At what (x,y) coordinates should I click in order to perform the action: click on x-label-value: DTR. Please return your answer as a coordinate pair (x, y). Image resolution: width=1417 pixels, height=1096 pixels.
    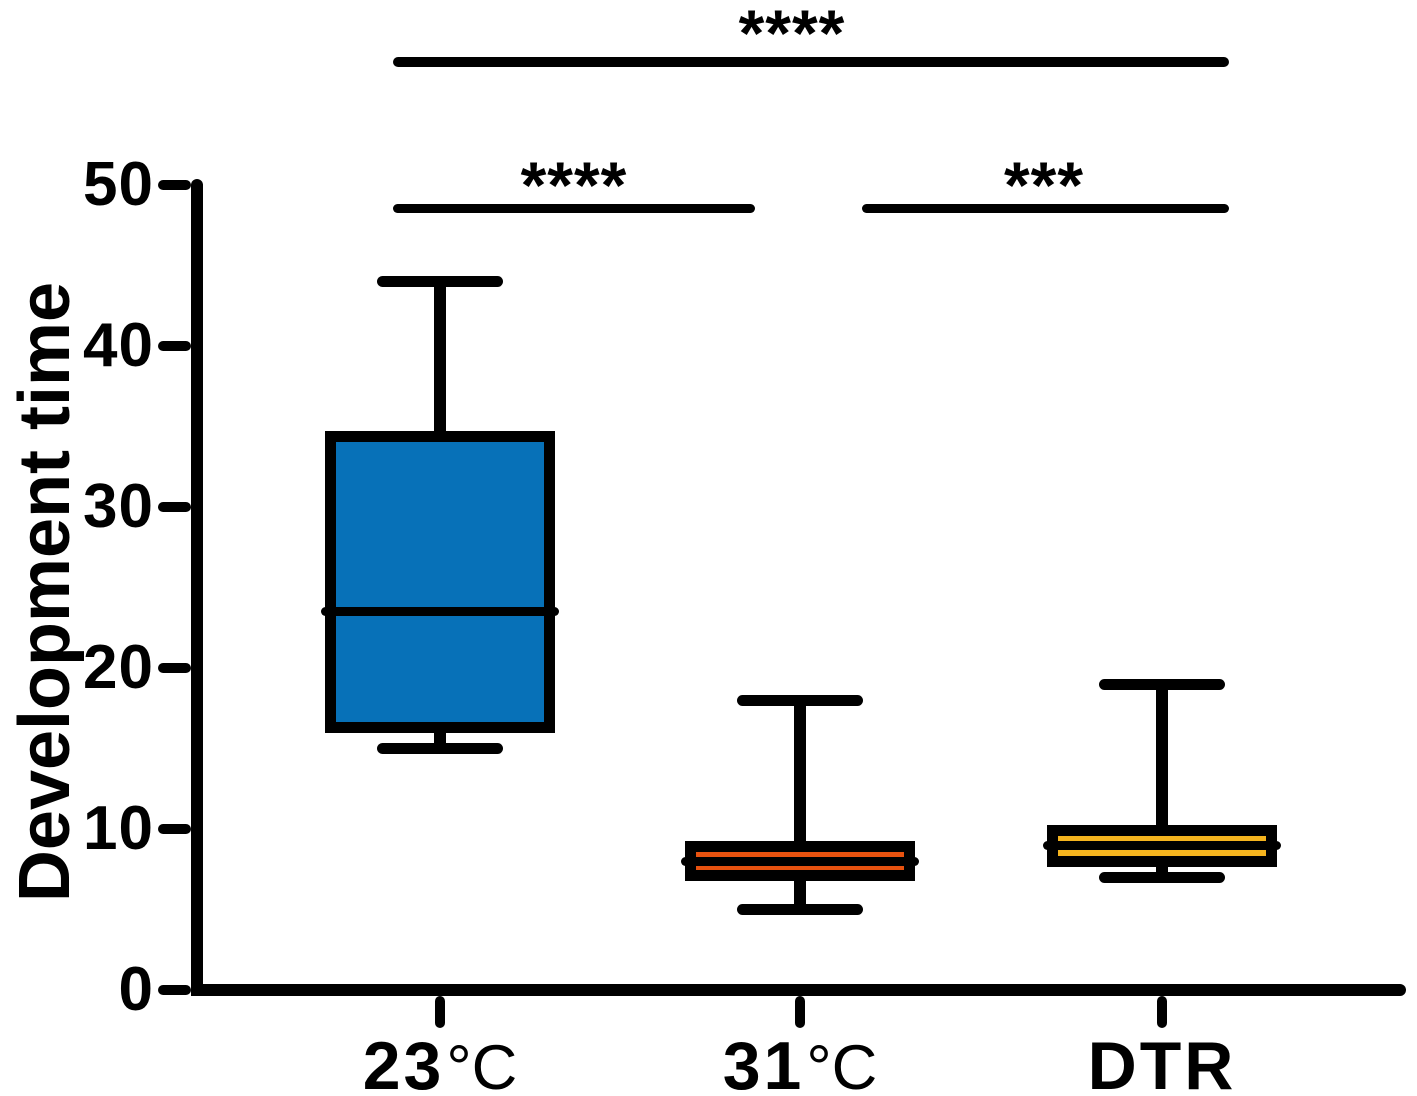
    Looking at the image, I should click on (1162, 1062).